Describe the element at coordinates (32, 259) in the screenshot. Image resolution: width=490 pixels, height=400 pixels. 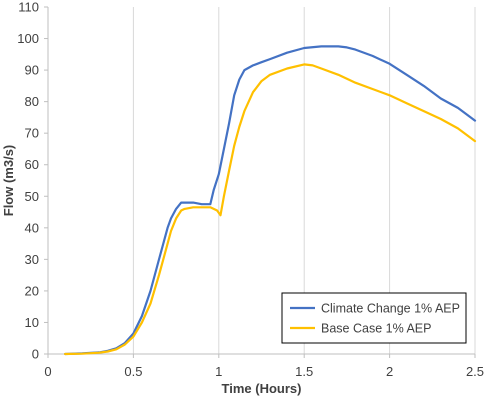
I see `y-tick-label: 30` at that location.